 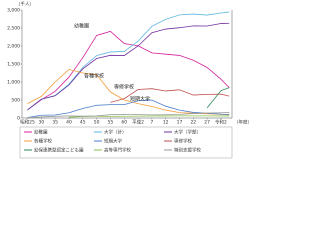 I want to click on x-tick-label: 22, so click(x=193, y=123).